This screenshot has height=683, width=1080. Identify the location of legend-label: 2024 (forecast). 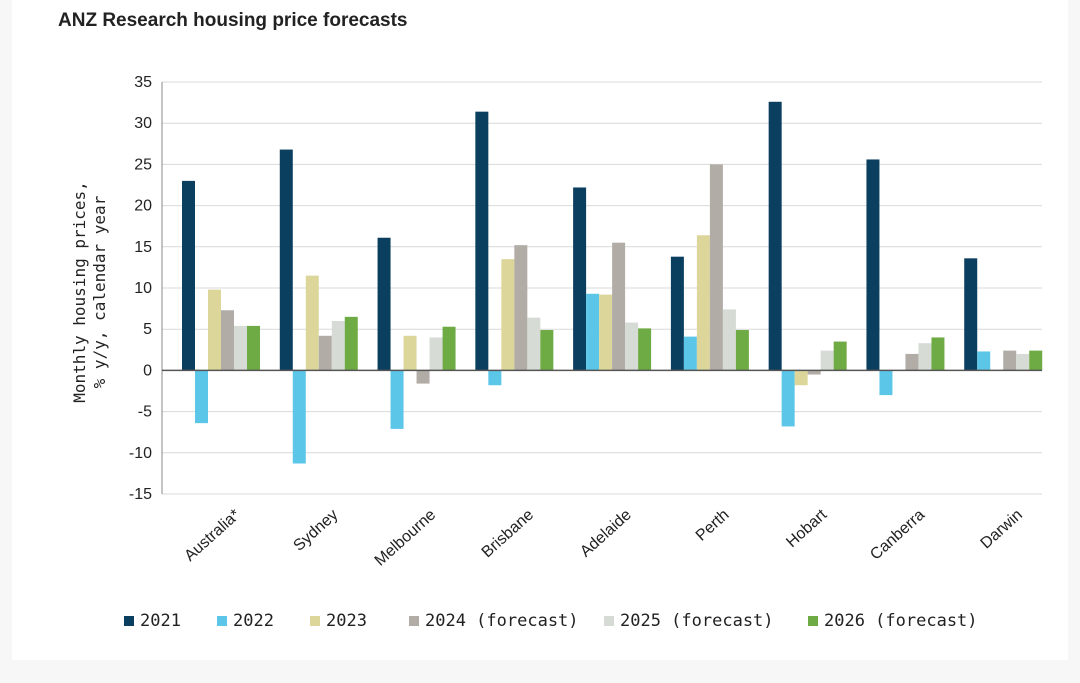
(502, 621).